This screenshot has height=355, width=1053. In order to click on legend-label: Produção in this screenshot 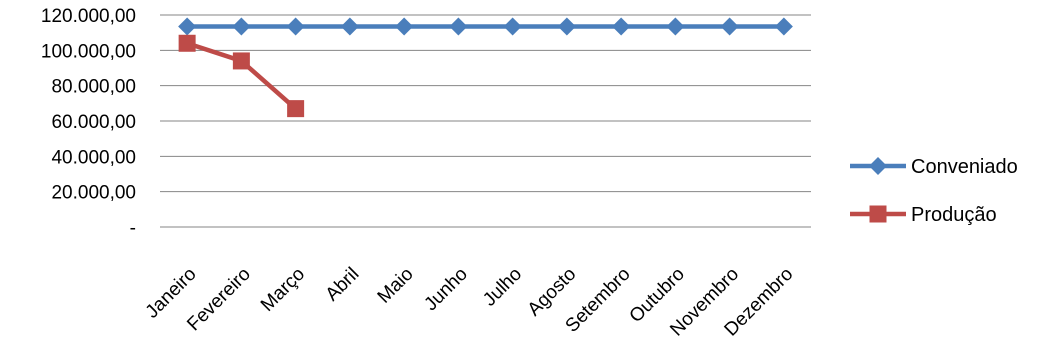, I will do `click(954, 215)`.